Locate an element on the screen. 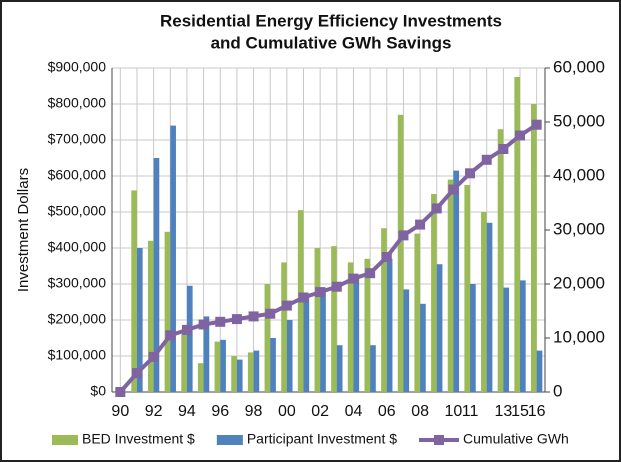 The width and height of the screenshot is (621, 462). x-tick-label: 92 is located at coordinates (154, 411).